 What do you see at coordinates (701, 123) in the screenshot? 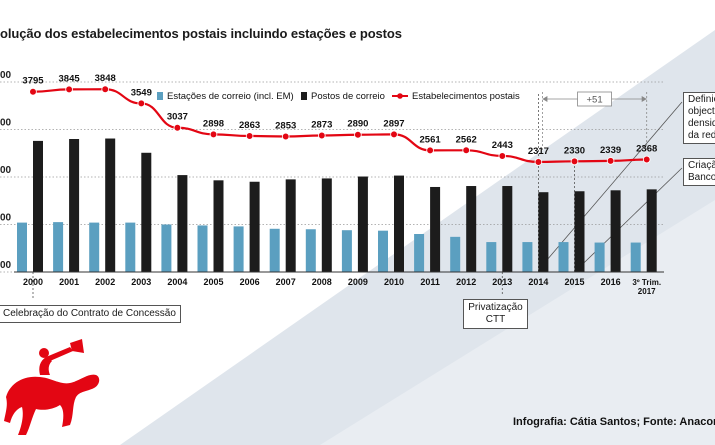
I see `note-definition-line3: densid` at bounding box center [701, 123].